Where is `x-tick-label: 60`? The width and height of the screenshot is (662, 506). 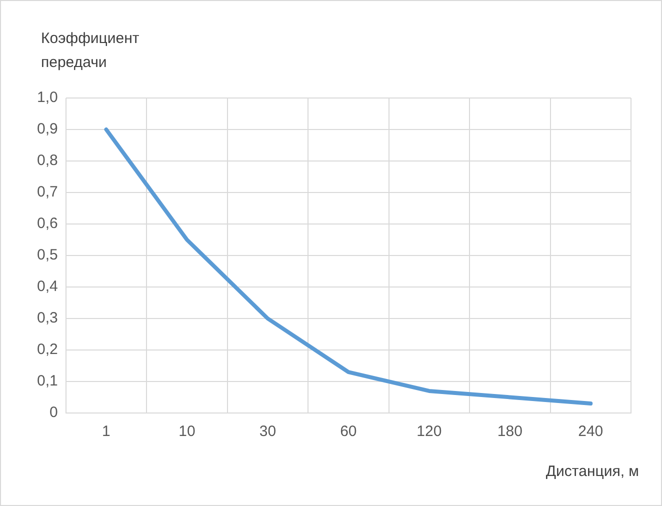
x-tick-label: 60 is located at coordinates (348, 431).